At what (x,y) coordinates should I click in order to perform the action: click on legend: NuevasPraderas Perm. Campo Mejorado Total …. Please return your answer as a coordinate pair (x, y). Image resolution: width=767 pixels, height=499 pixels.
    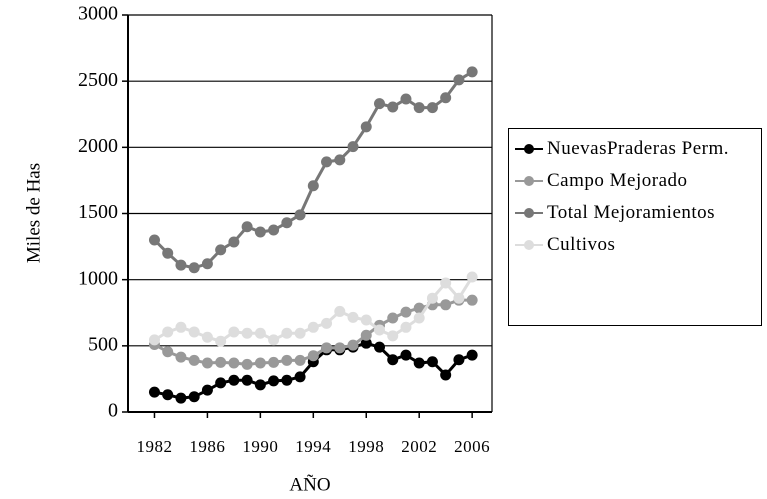
    Looking at the image, I should click on (635, 227).